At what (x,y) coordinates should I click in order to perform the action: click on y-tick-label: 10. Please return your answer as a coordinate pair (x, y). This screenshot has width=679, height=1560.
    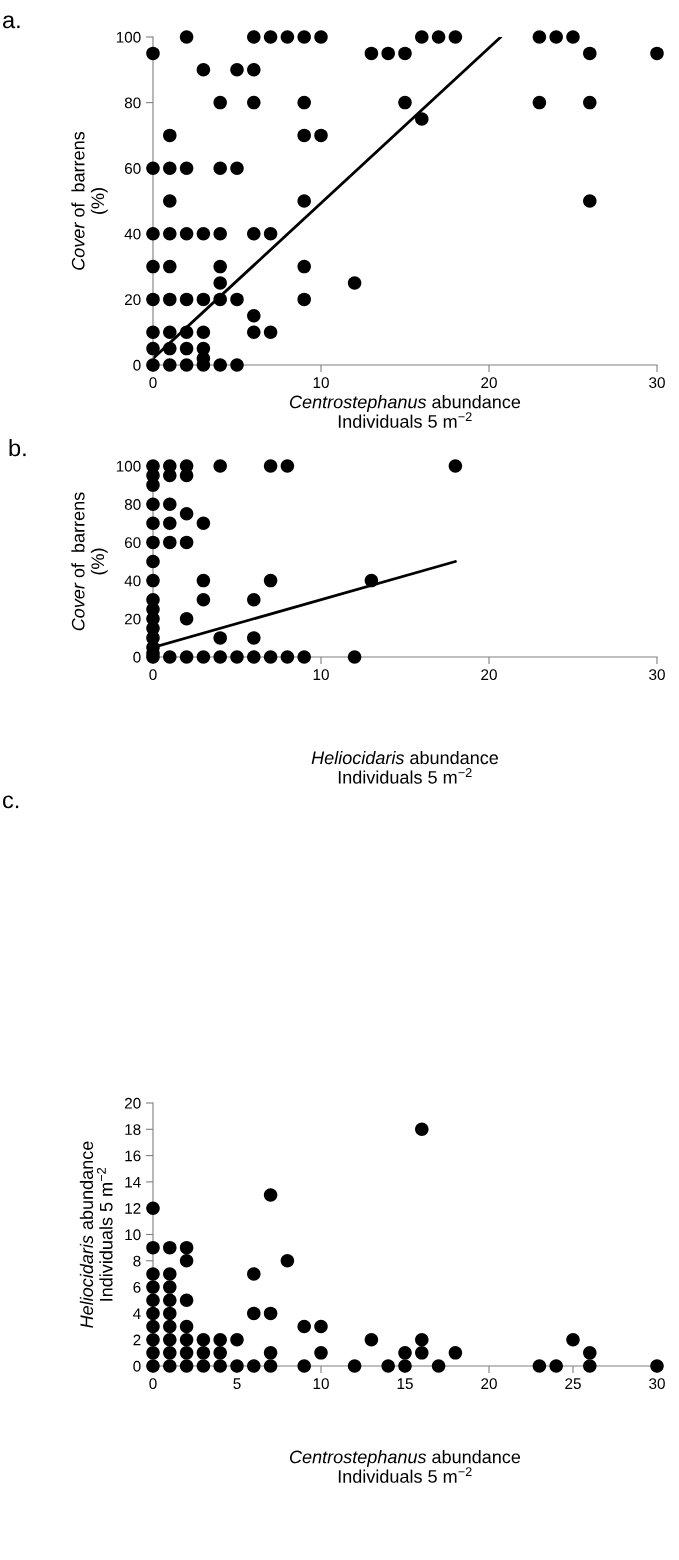
    Looking at the image, I should click on (133, 1235).